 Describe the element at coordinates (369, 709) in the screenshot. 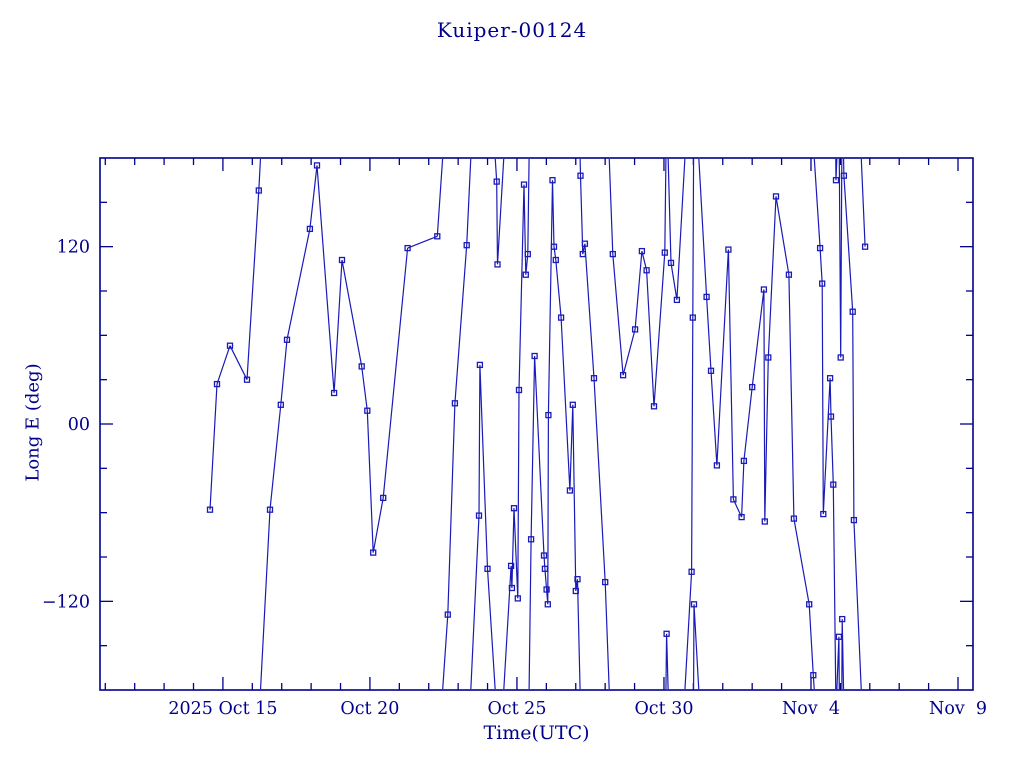

I see `x-tick-label: Oct 20` at that location.